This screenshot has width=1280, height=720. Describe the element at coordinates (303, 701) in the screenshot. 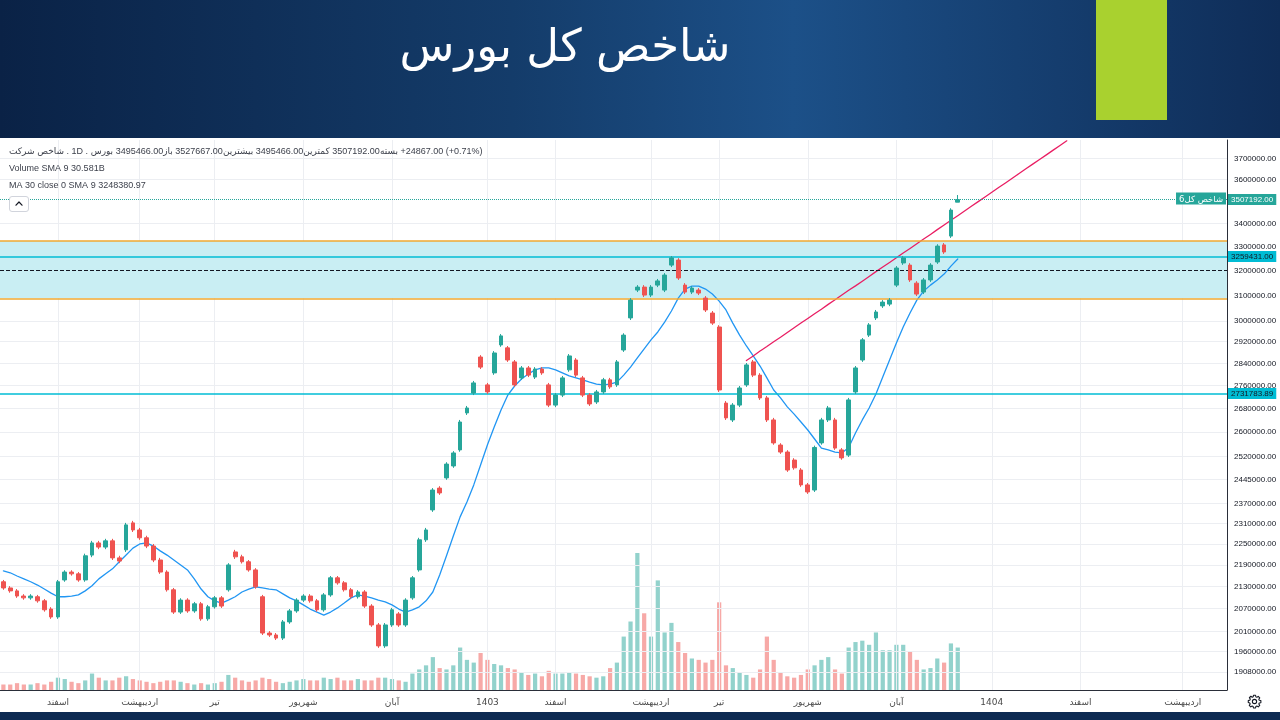

I see `x-tick-label: شهریور` at that location.